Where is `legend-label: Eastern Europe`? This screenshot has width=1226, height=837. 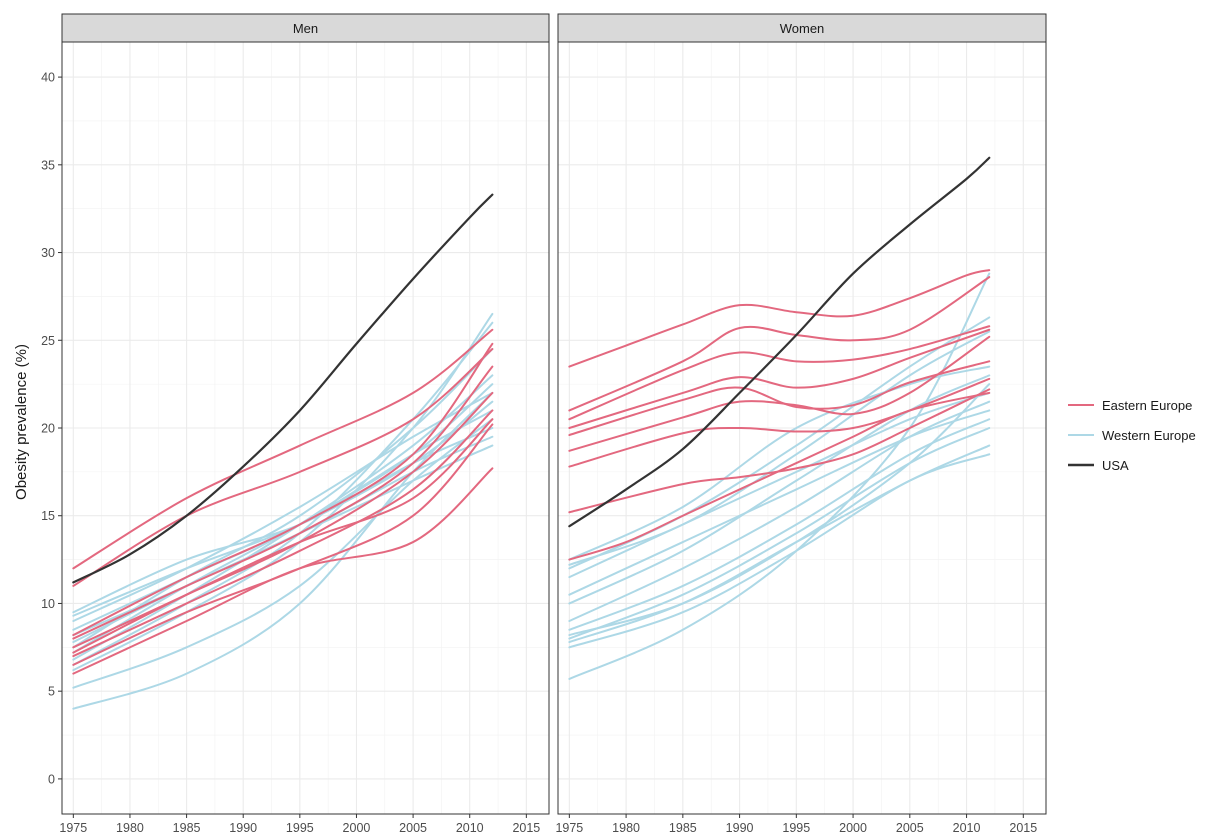
legend-label: Eastern Europe is located at coordinates (1147, 405).